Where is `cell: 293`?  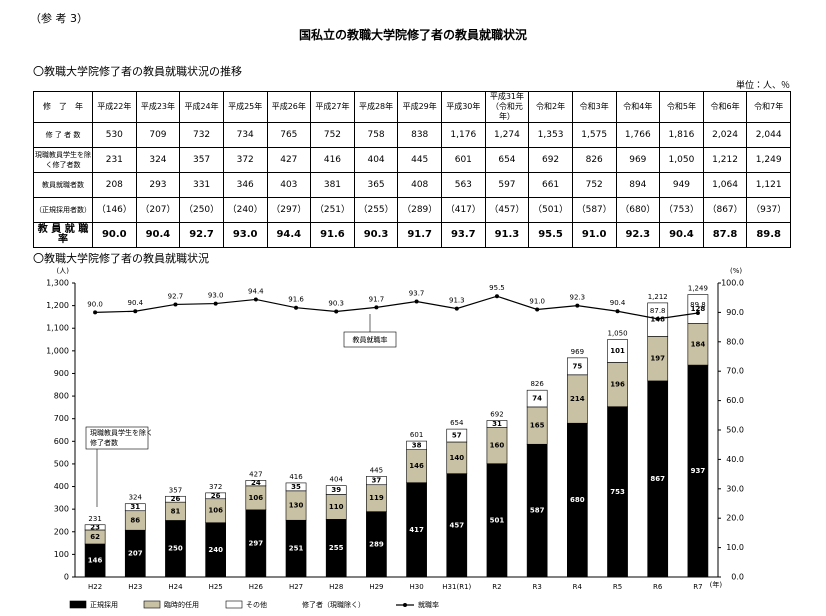
cell: 293 is located at coordinates (158, 185).